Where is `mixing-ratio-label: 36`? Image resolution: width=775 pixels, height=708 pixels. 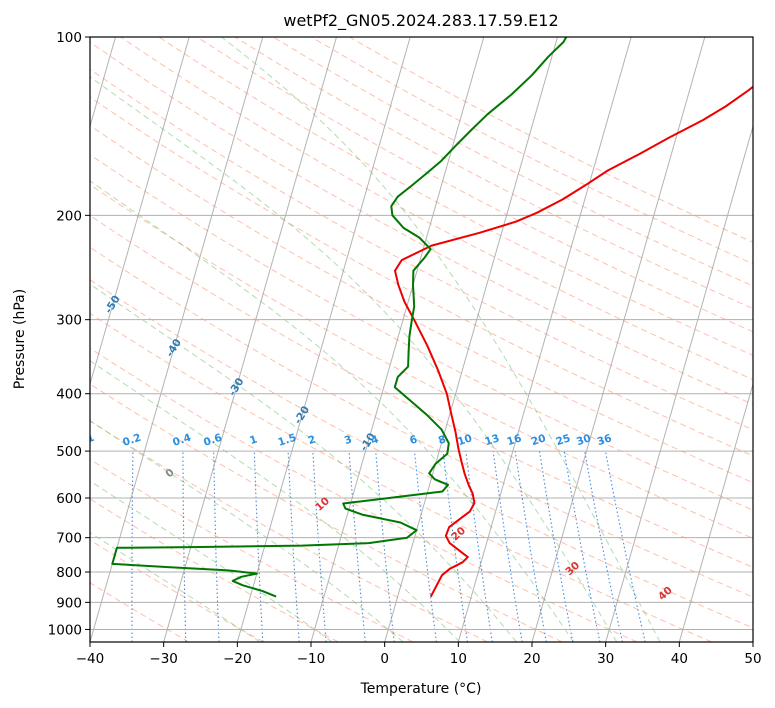 mixing-ratio-label: 36 is located at coordinates (605, 440).